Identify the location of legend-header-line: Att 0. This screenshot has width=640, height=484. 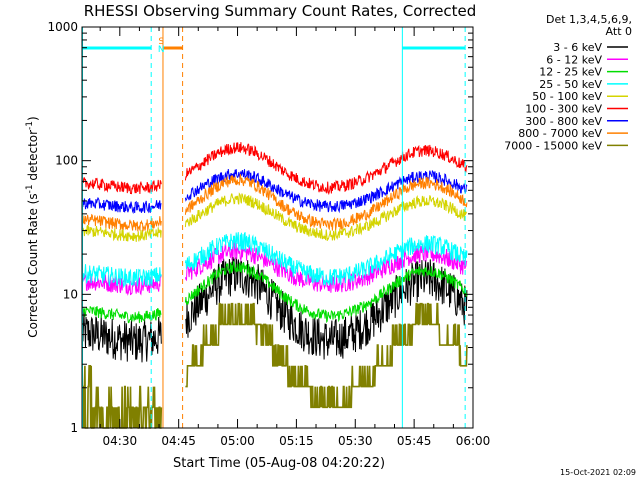
(619, 31).